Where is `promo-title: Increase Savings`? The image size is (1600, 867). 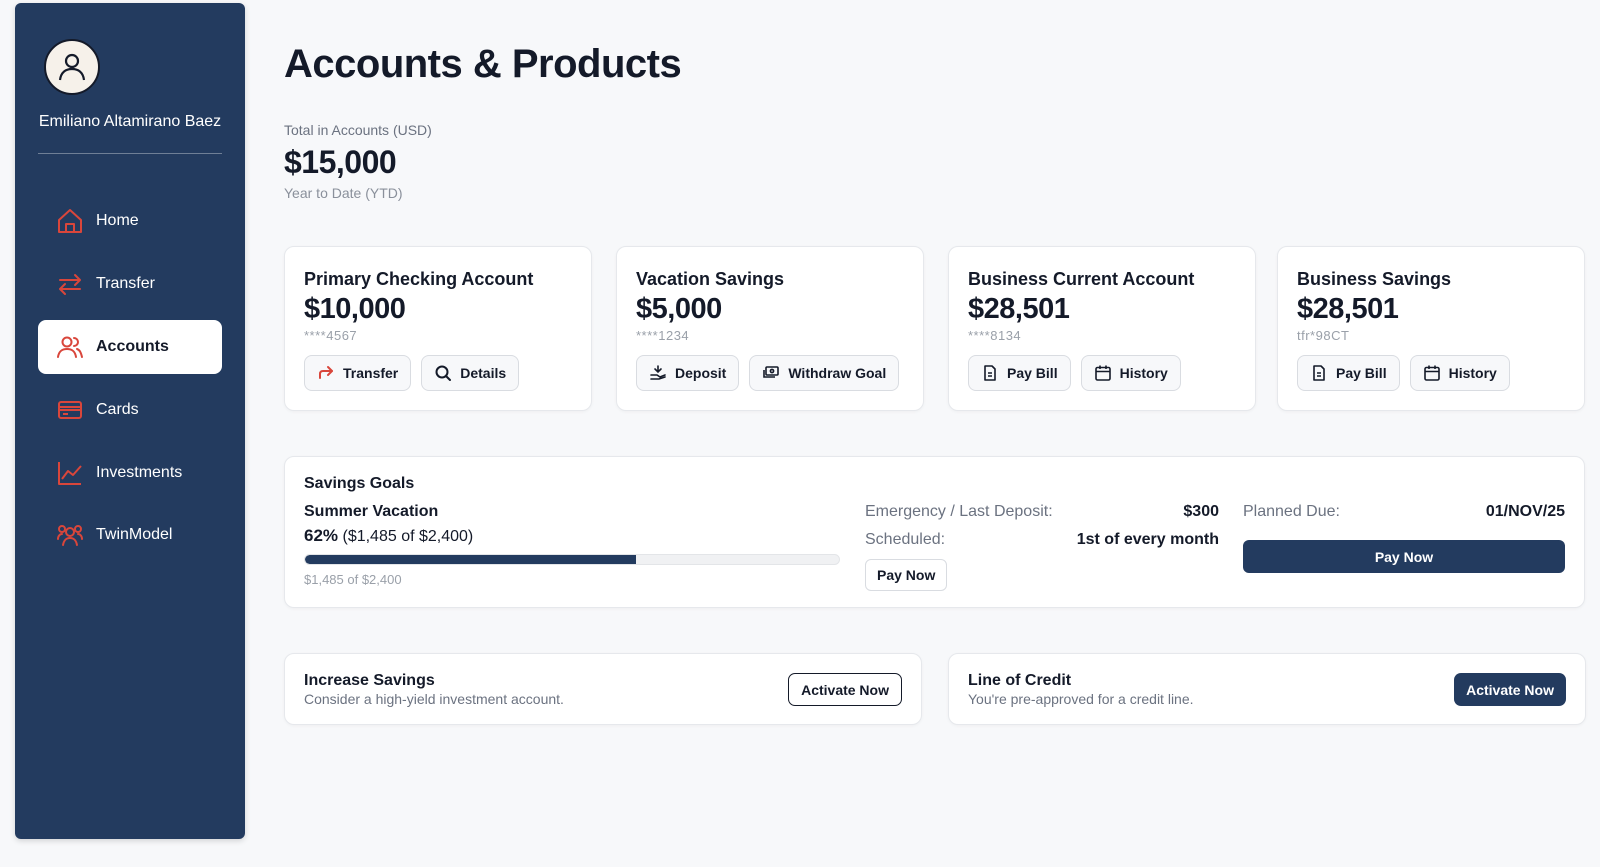
promo-title: Increase Savings is located at coordinates (369, 680).